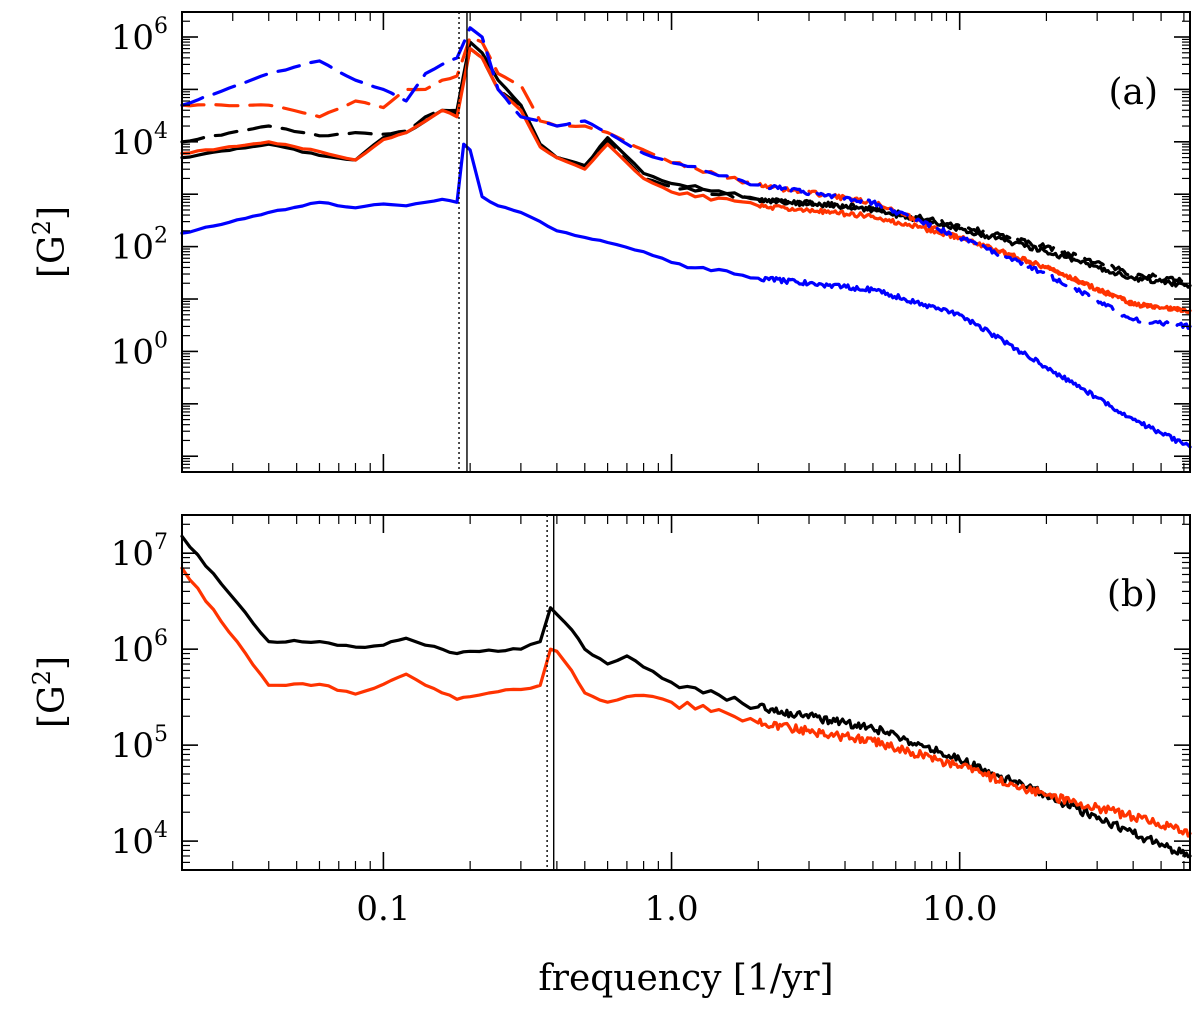  Describe the element at coordinates (139, 744) in the screenshot. I see `ytick-label: 10⁵` at that location.